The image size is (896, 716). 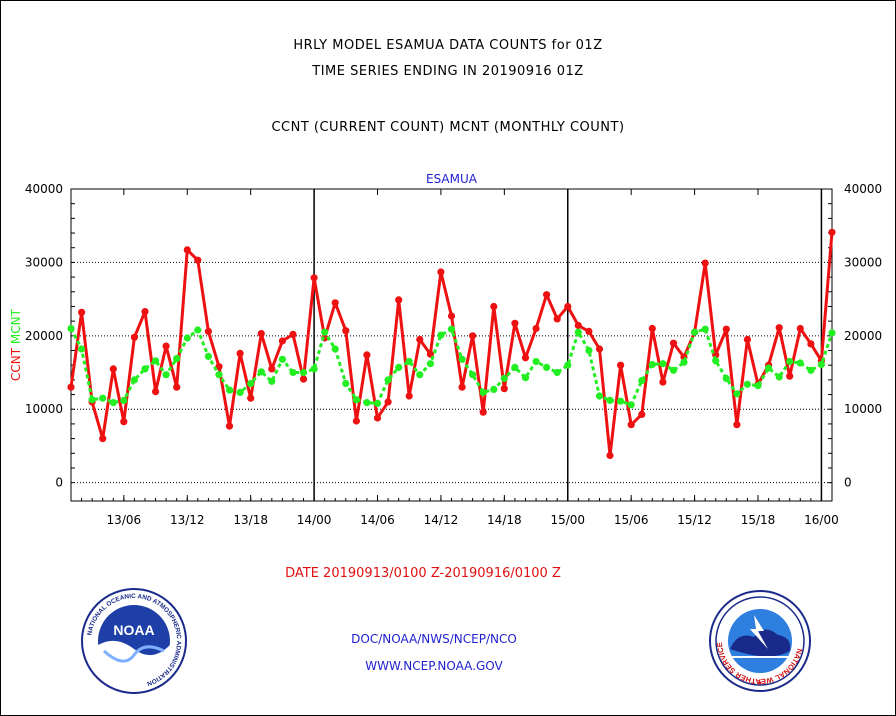 I want to click on x-tick-label: 13/18, so click(x=250, y=520).